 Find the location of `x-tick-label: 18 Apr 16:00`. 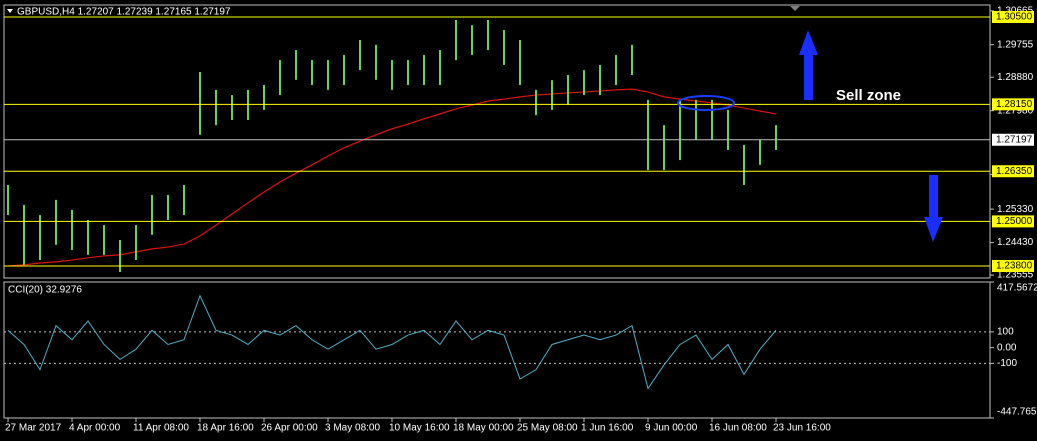

x-tick-label: 18 Apr 16:00 is located at coordinates (225, 428).